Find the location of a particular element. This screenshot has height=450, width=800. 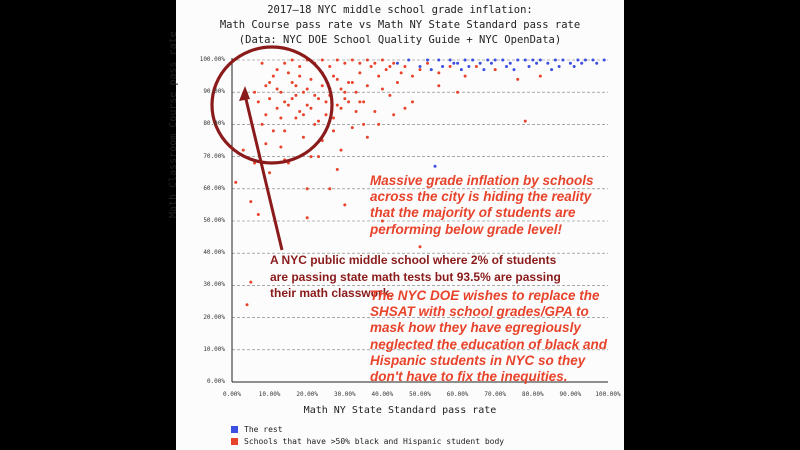

y-tick-label: 60.00% is located at coordinates (214, 188).